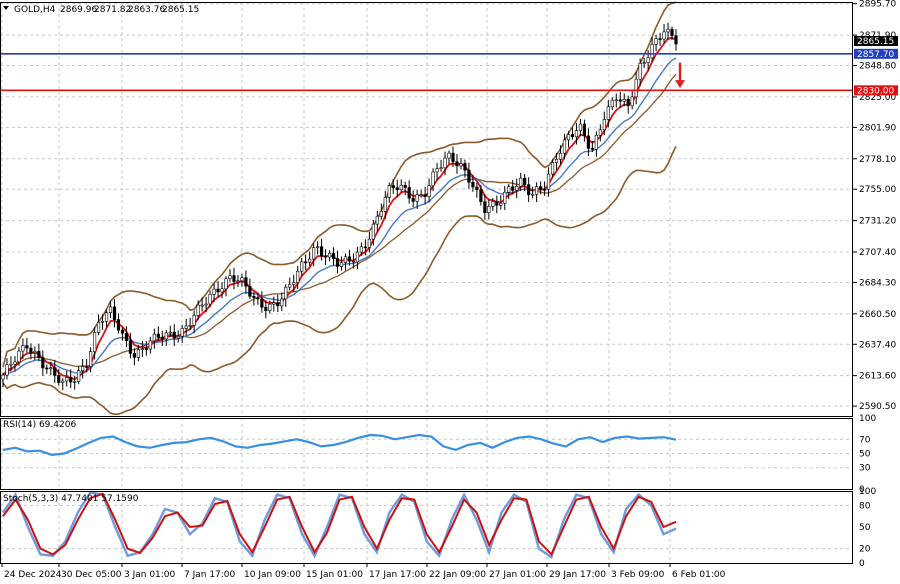  I want to click on x-tick-label: 17 Jan 17:00, so click(397, 575).